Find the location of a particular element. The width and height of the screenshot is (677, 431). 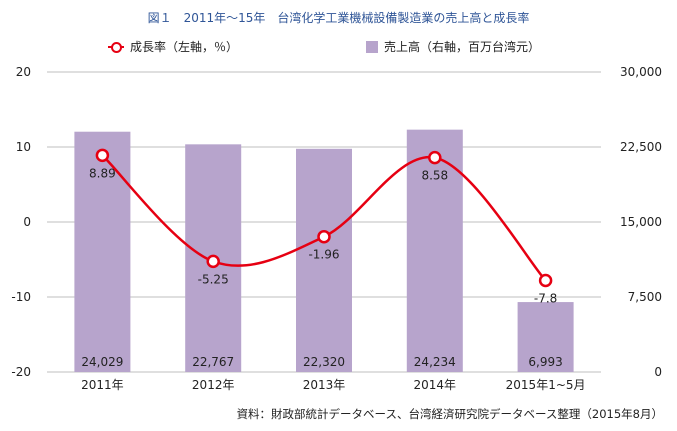

source-note: 資料：財政部統計データベース、台湾経済研究院データベース整理（2015年8月） is located at coordinates (449, 414).